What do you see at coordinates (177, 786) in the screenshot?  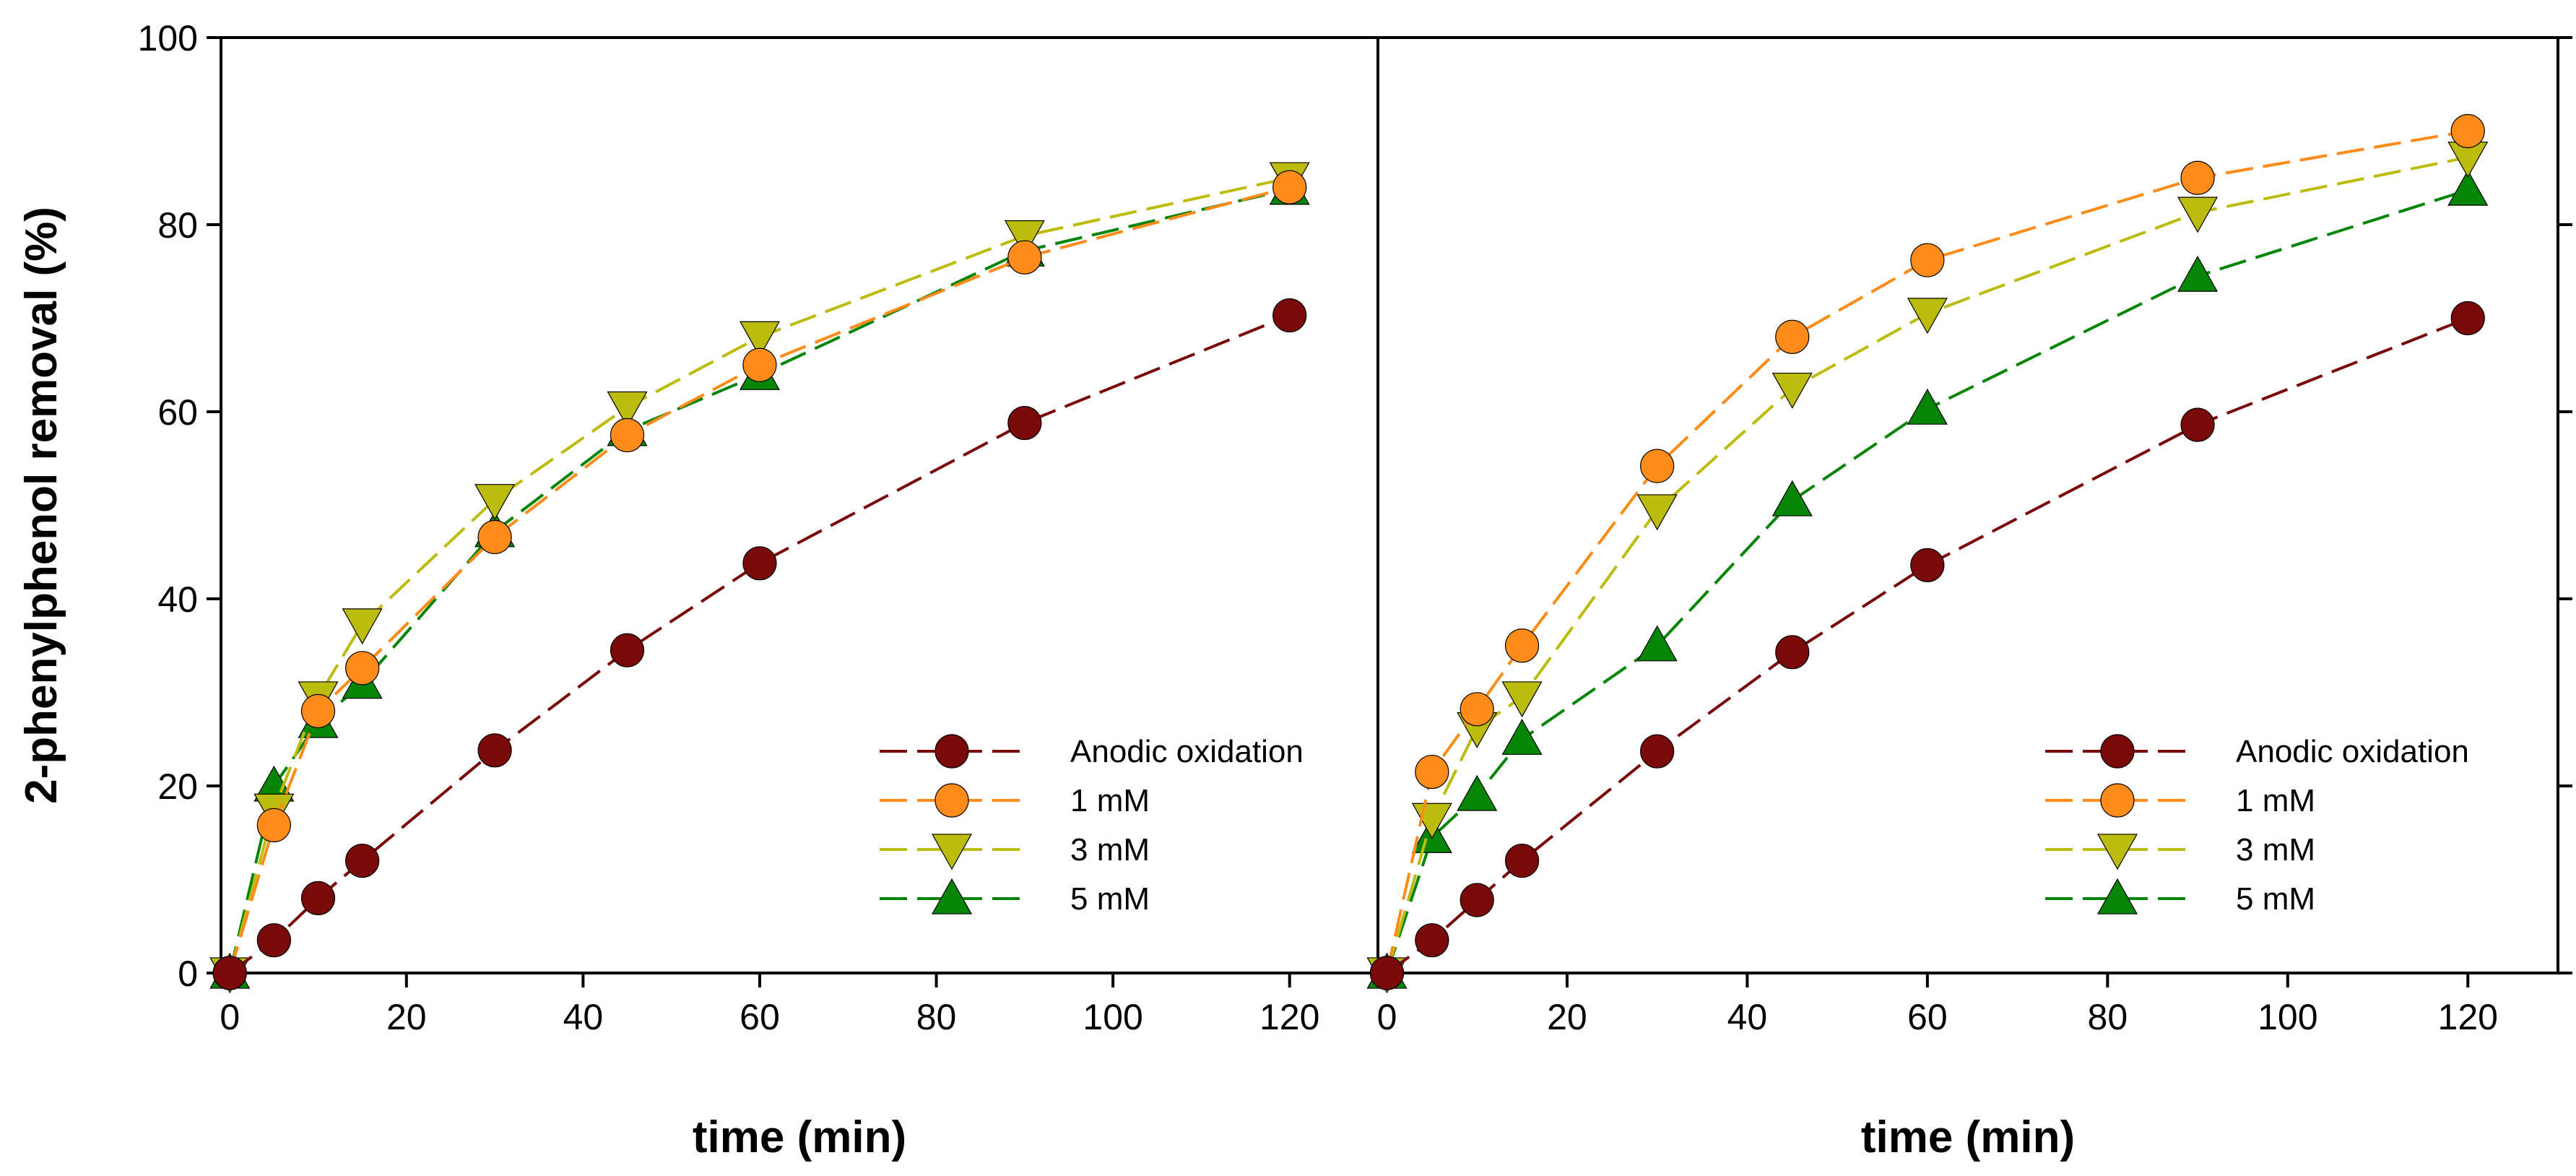 I see `y-tick-label: 20` at bounding box center [177, 786].